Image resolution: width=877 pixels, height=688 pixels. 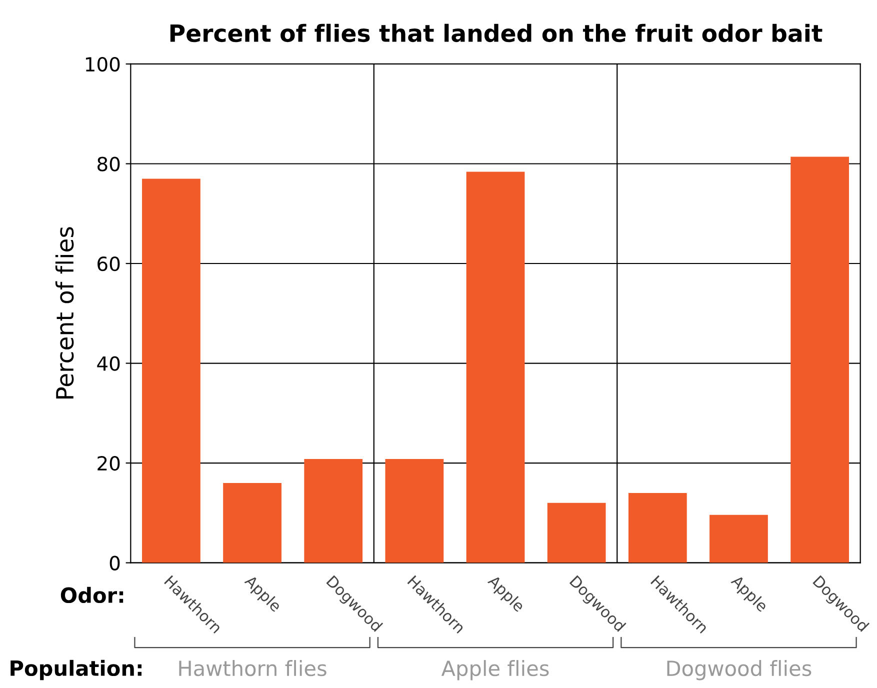 I want to click on y-tick-label: 20, so click(x=109, y=463).